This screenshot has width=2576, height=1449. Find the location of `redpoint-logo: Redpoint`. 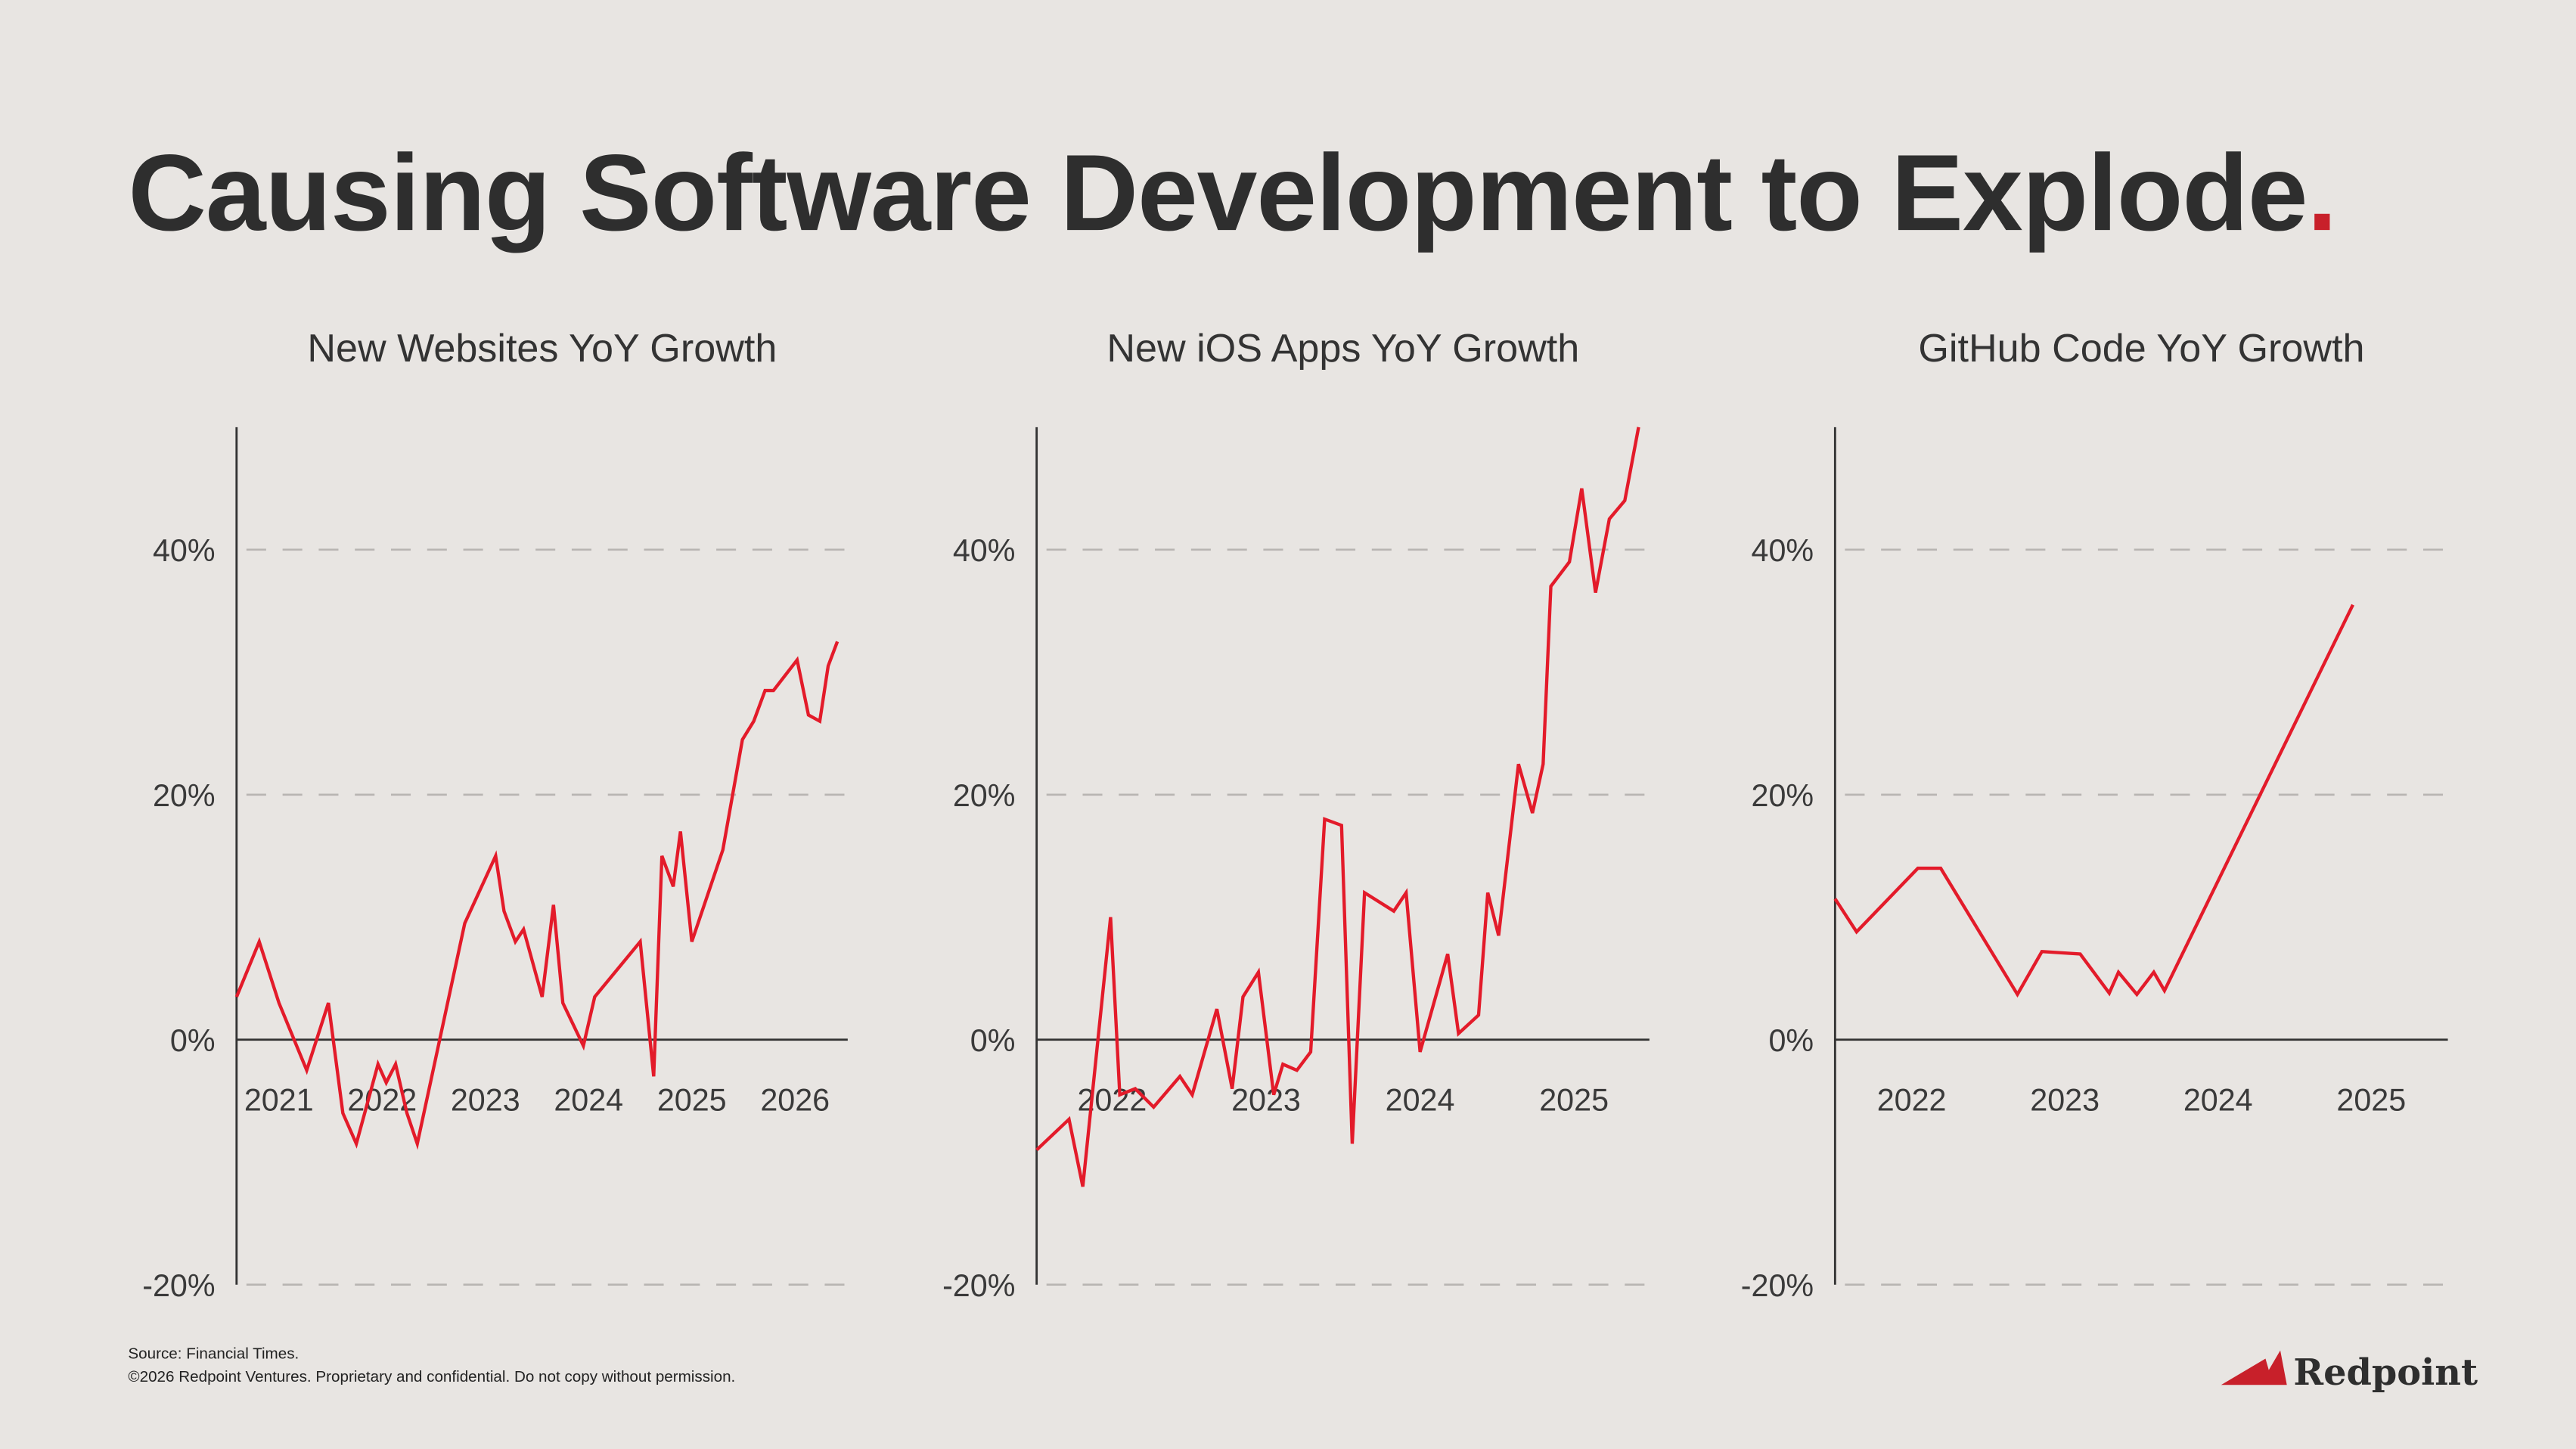

redpoint-logo: Redpoint is located at coordinates (2349, 1372).